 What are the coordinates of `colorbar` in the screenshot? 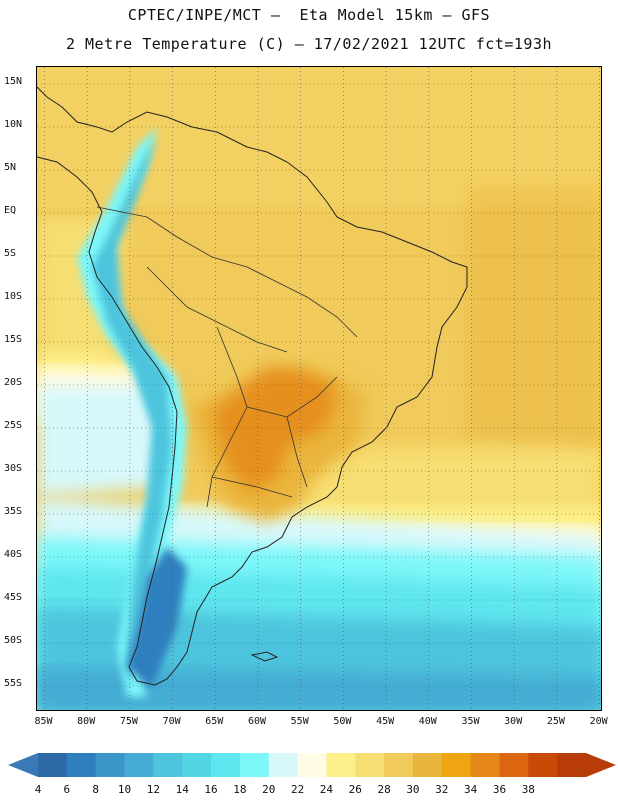 It's located at (312, 765).